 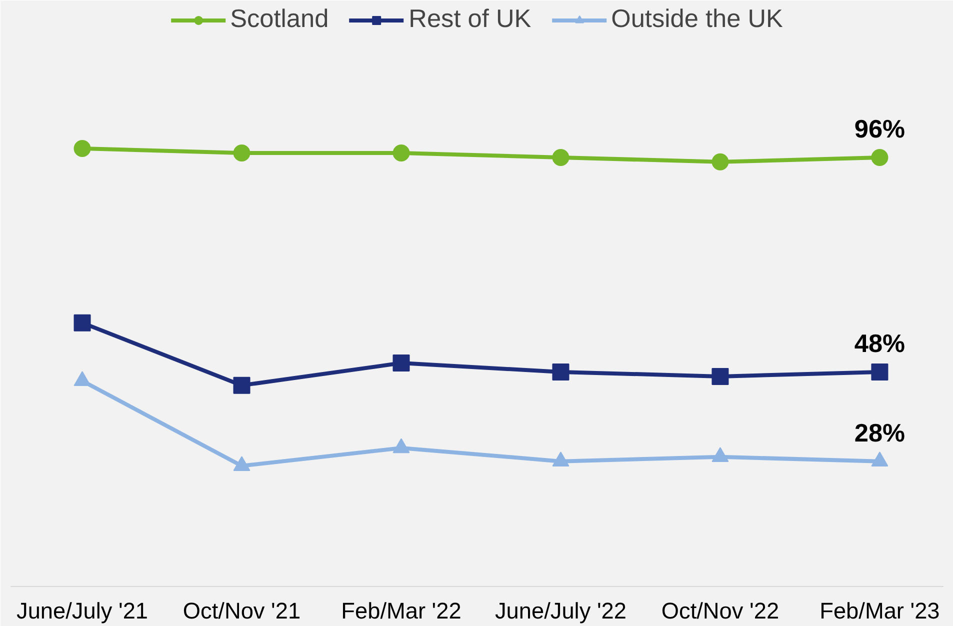 What do you see at coordinates (880, 344) in the screenshot?
I see `data-label: 48%` at bounding box center [880, 344].